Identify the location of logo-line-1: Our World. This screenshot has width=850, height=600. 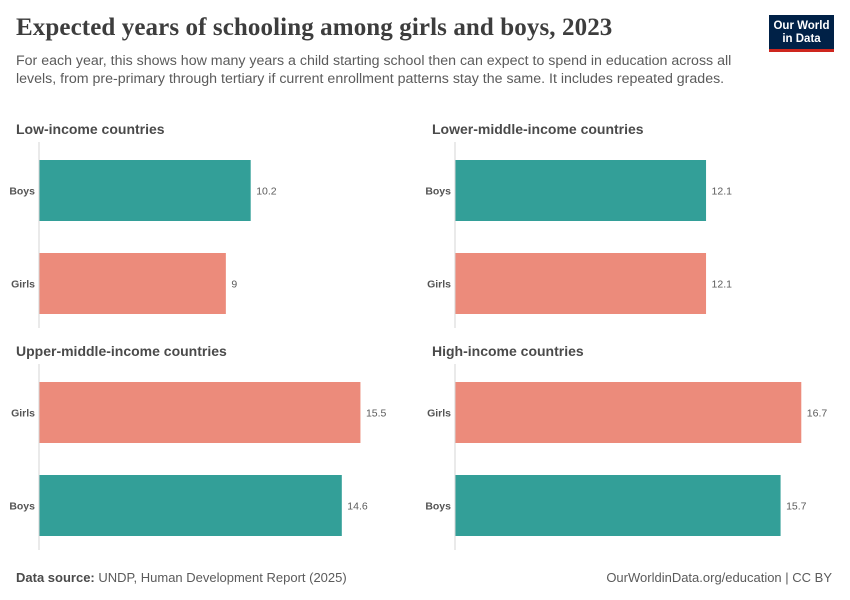
(801, 26).